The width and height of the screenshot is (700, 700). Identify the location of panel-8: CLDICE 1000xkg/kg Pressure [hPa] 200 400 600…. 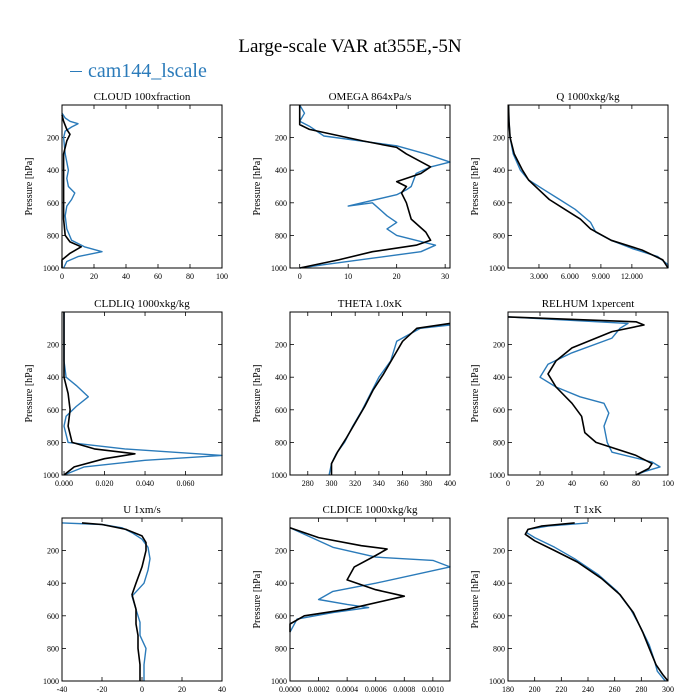
(351, 599).